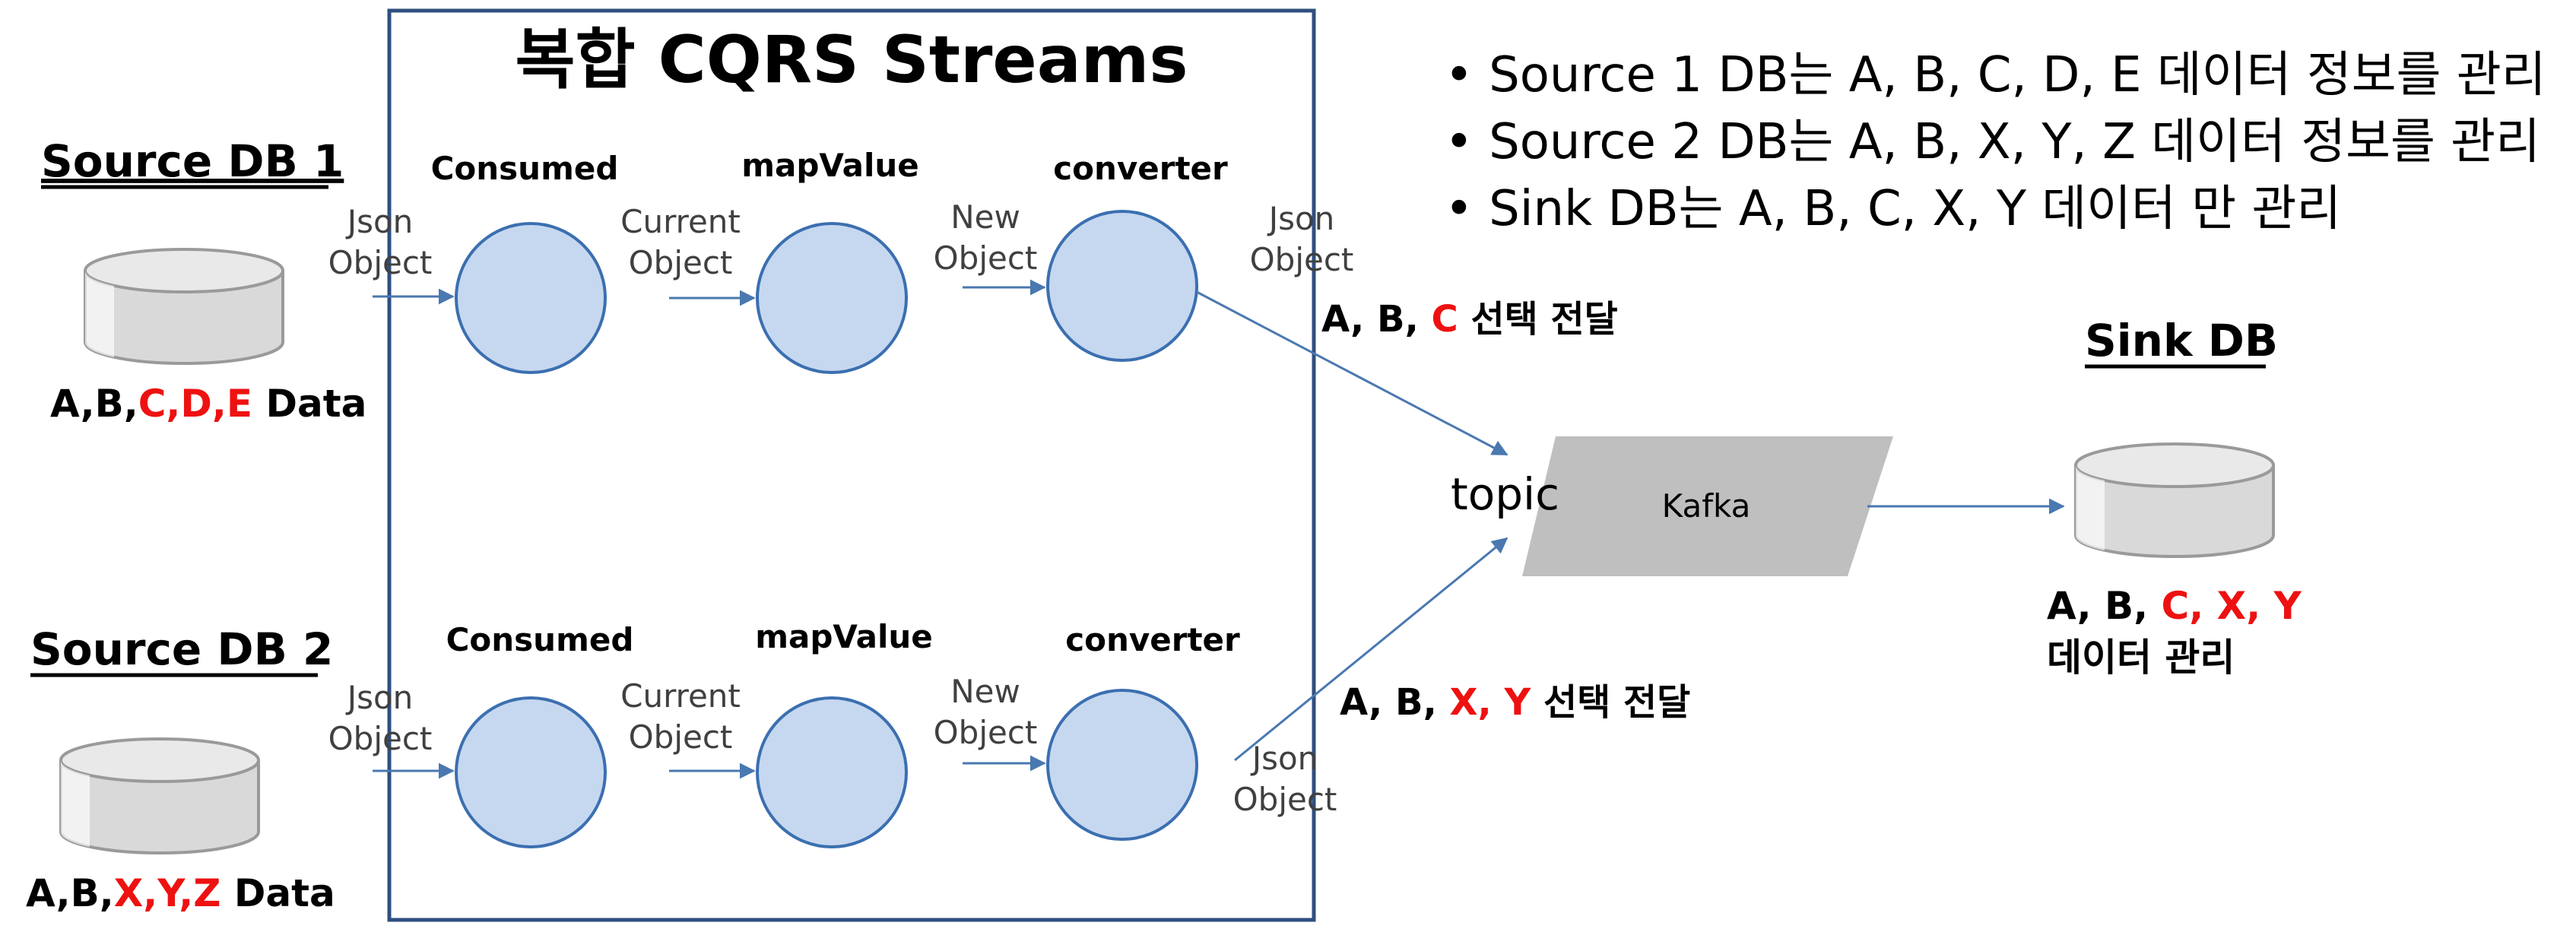 Image resolution: width=2576 pixels, height=929 pixels. What do you see at coordinates (195, 404) in the screenshot?
I see `source-db-1-data-highlight: C,D,E` at bounding box center [195, 404].